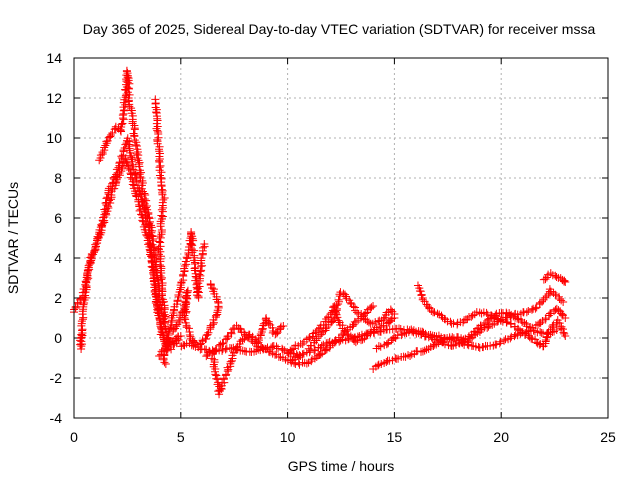 The width and height of the screenshot is (640, 480). I want to click on x-tick-label: 5, so click(181, 437).